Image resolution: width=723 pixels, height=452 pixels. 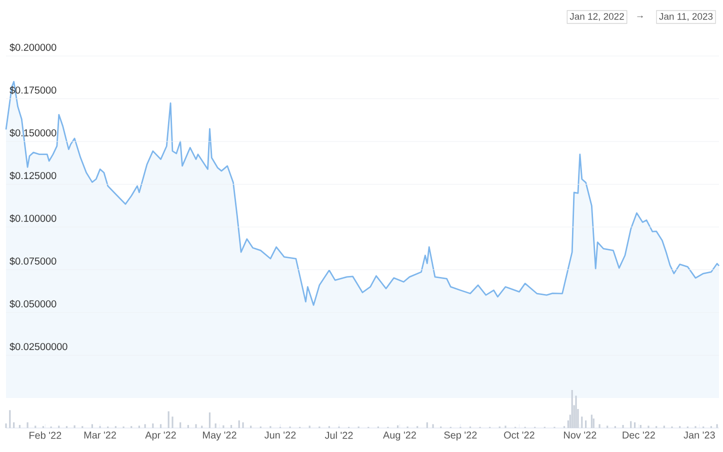 What do you see at coordinates (39, 346) in the screenshot?
I see `y-tick-label: $0.02500000` at bounding box center [39, 346].